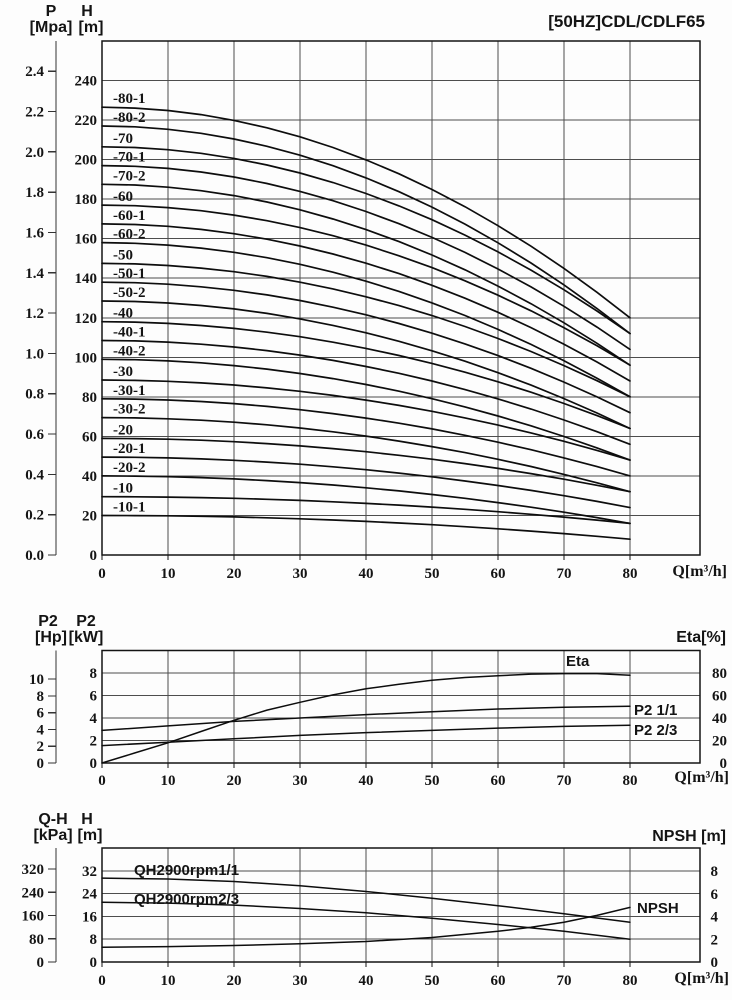 The image size is (732, 1000). What do you see at coordinates (90, 895) in the screenshot?
I see `y-tick-label-24: 24` at bounding box center [90, 895].